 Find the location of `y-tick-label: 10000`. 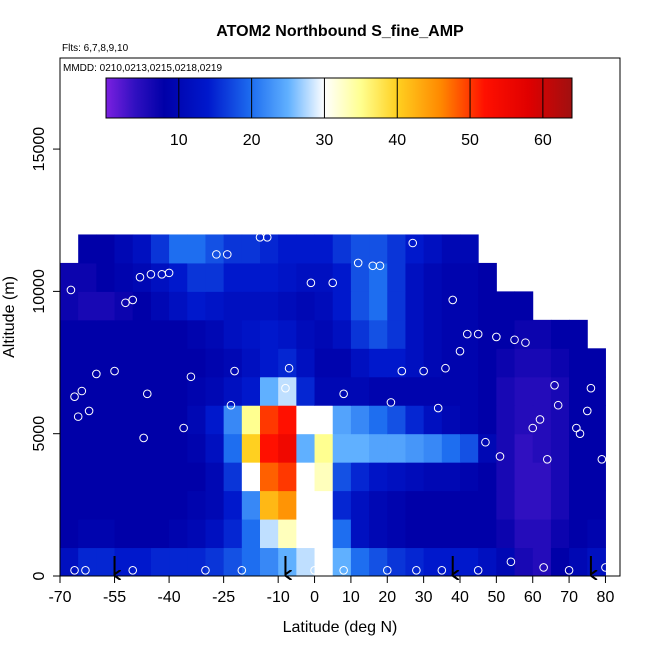

y-tick-label: 10000 is located at coordinates (39, 291).